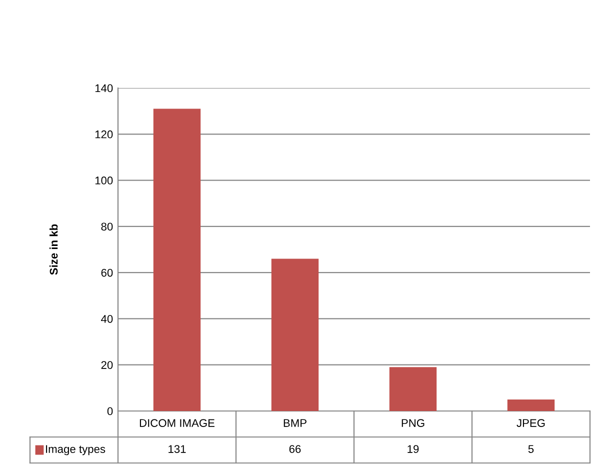 This screenshot has height=473, width=598. I want to click on y-axis-title: Size in kb, so click(54, 249).